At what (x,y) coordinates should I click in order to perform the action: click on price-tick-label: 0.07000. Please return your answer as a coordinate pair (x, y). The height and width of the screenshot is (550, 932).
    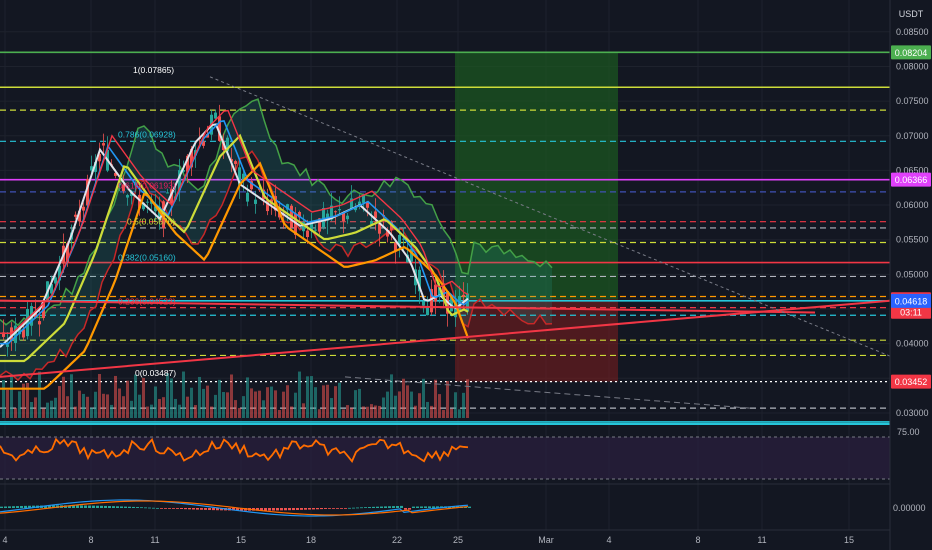
    Looking at the image, I should click on (912, 136).